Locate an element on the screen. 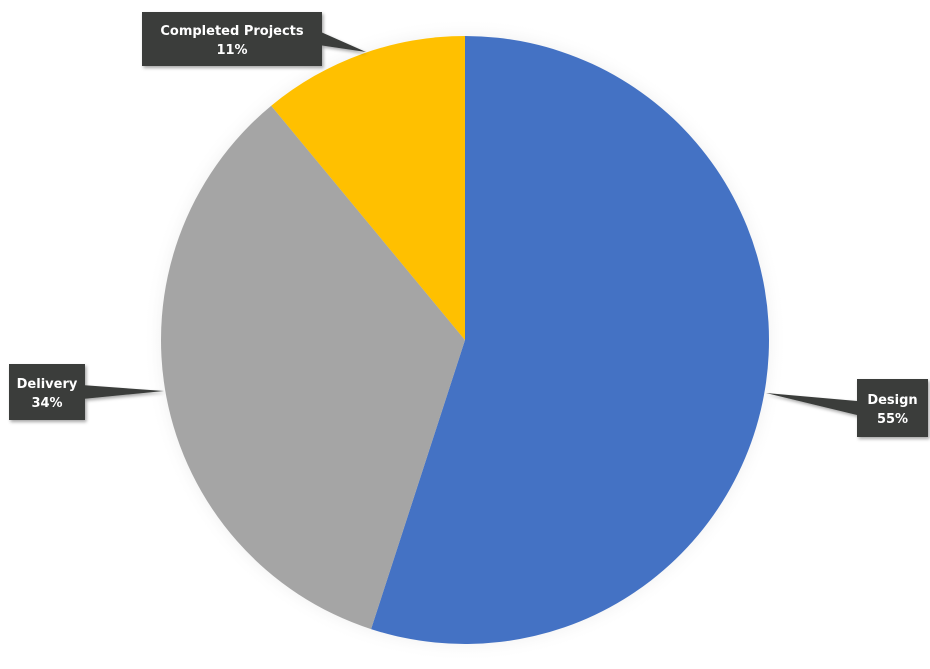 The image size is (930, 669). slice-percentage: 11% is located at coordinates (231, 50).